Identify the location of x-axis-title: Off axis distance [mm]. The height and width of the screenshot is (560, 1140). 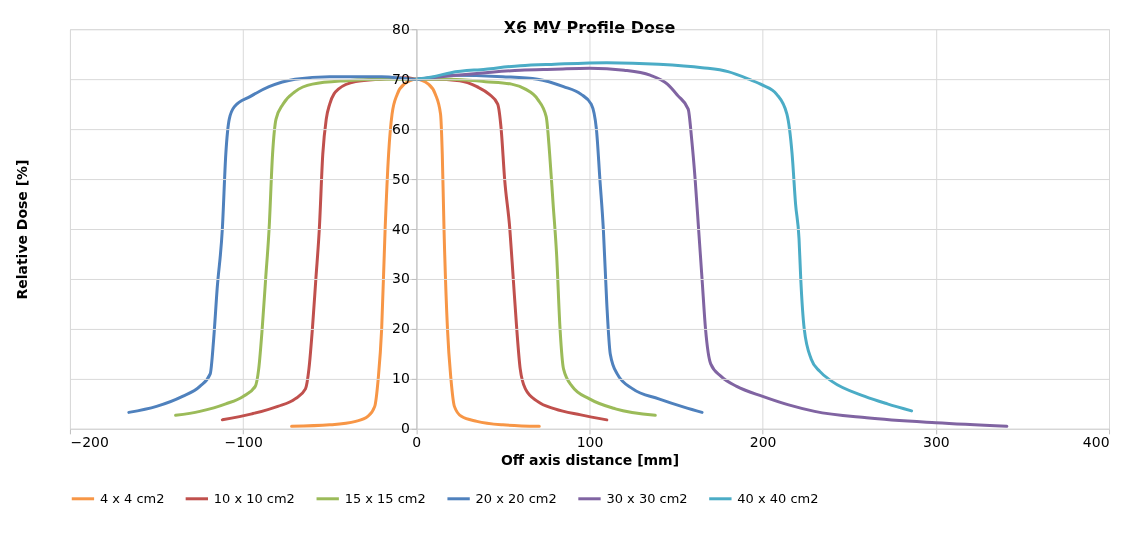
(590, 460).